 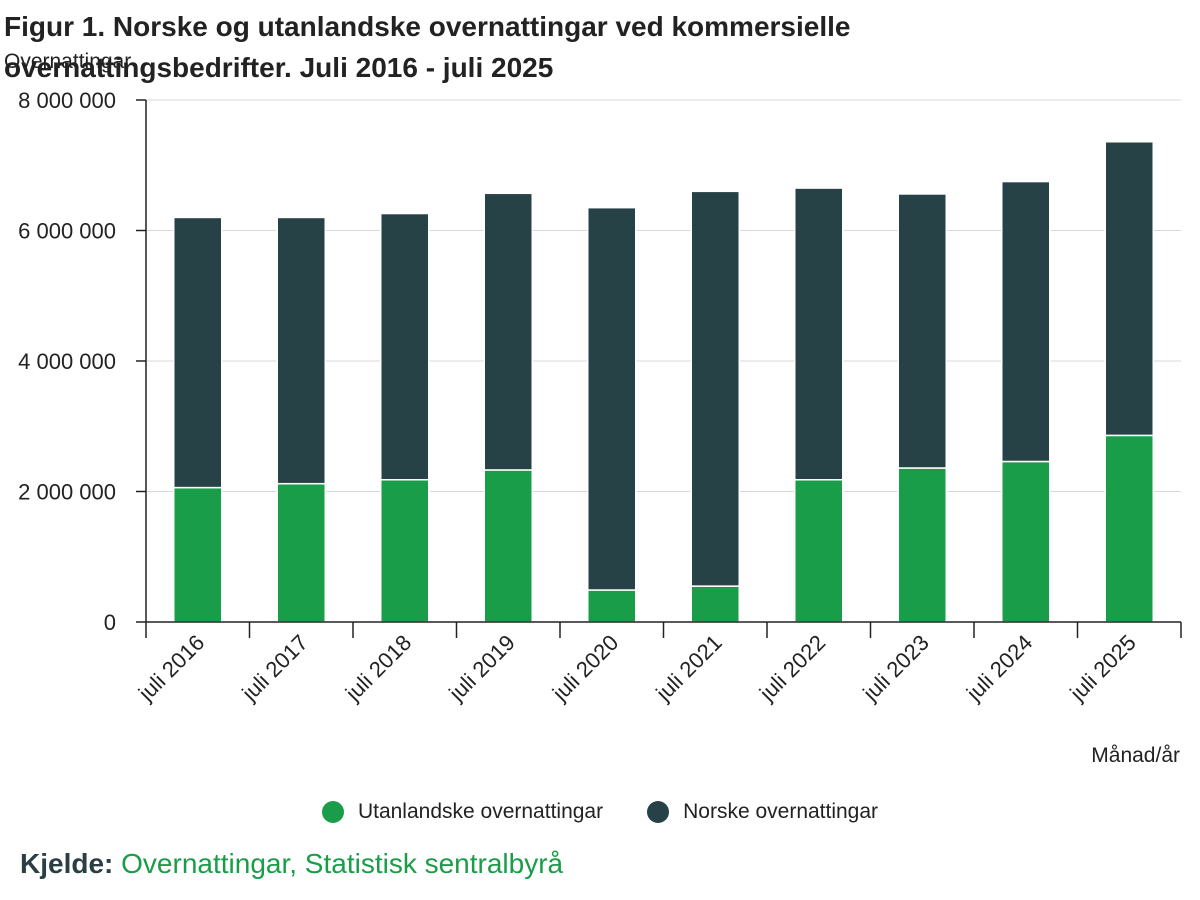 I want to click on y-tick-label: 6 000 000, so click(x=67, y=231).